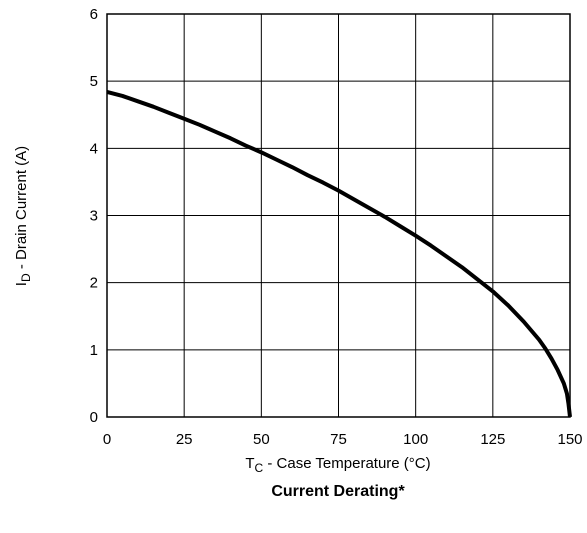  I want to click on y-tick-label-5: 5, so click(94, 81).